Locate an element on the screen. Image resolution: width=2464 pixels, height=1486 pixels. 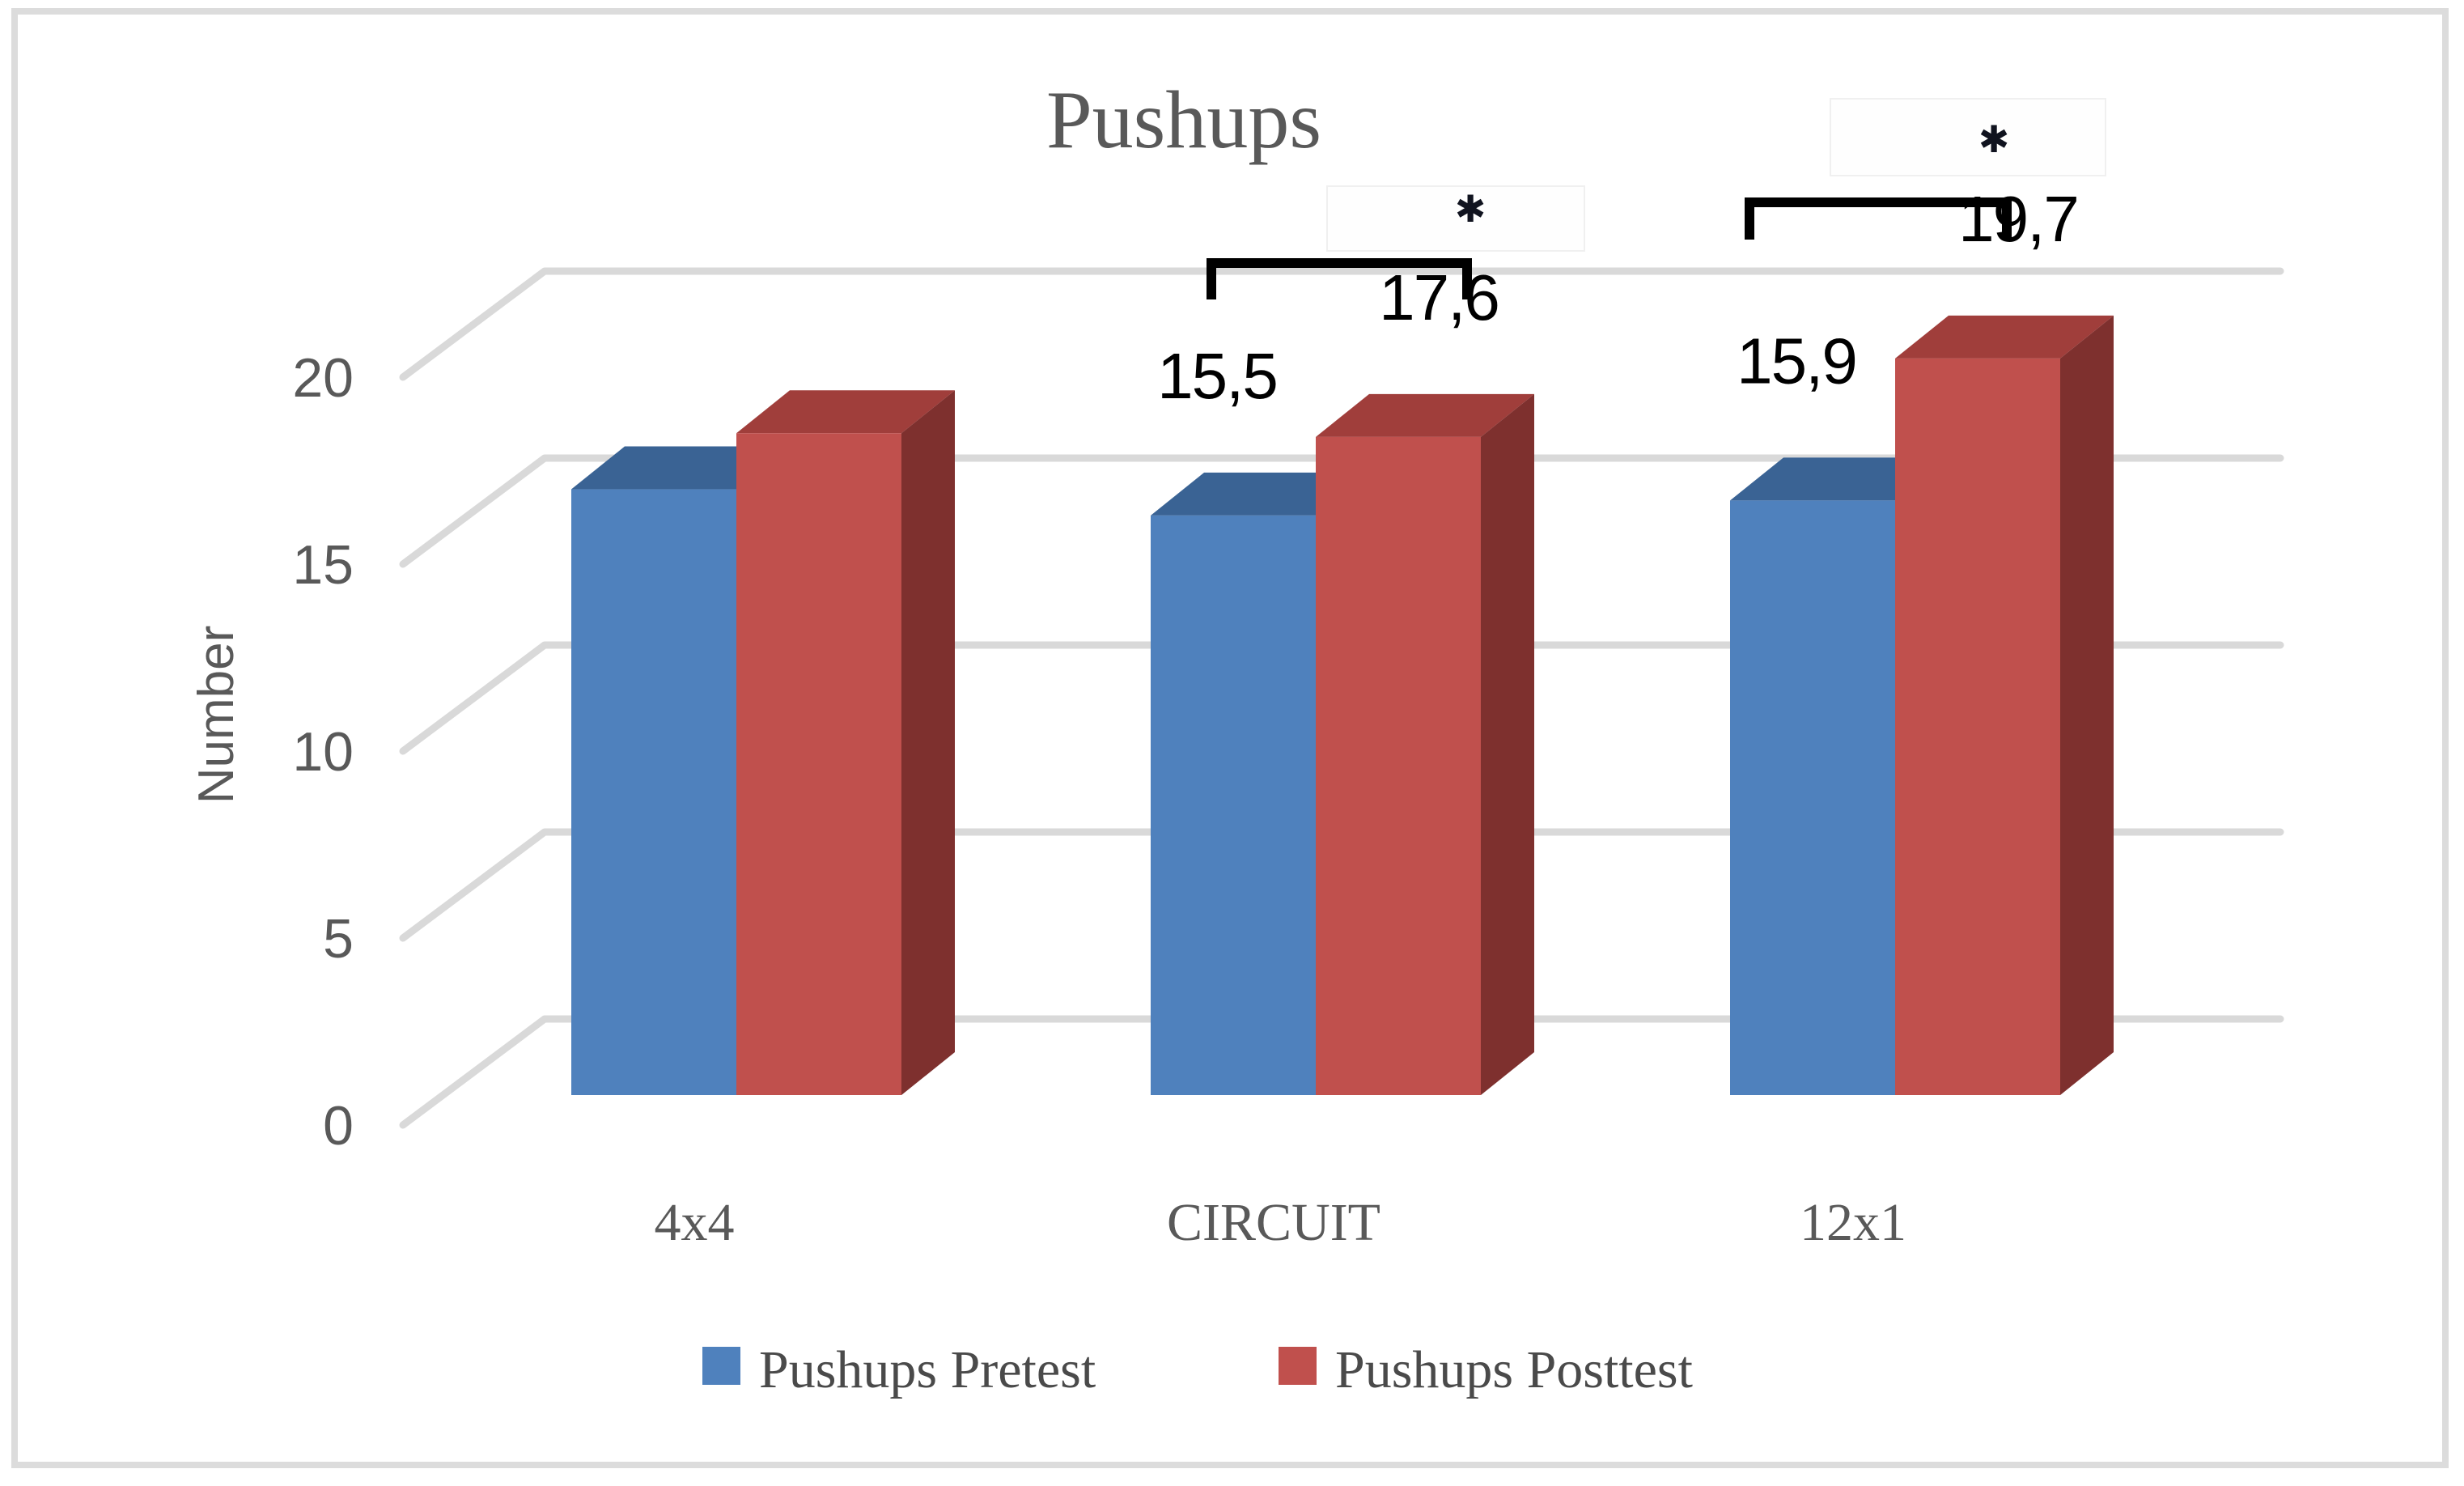
data-labels: 15,5 17,6 15,9 19,7 is located at coordinates (1618, 297).